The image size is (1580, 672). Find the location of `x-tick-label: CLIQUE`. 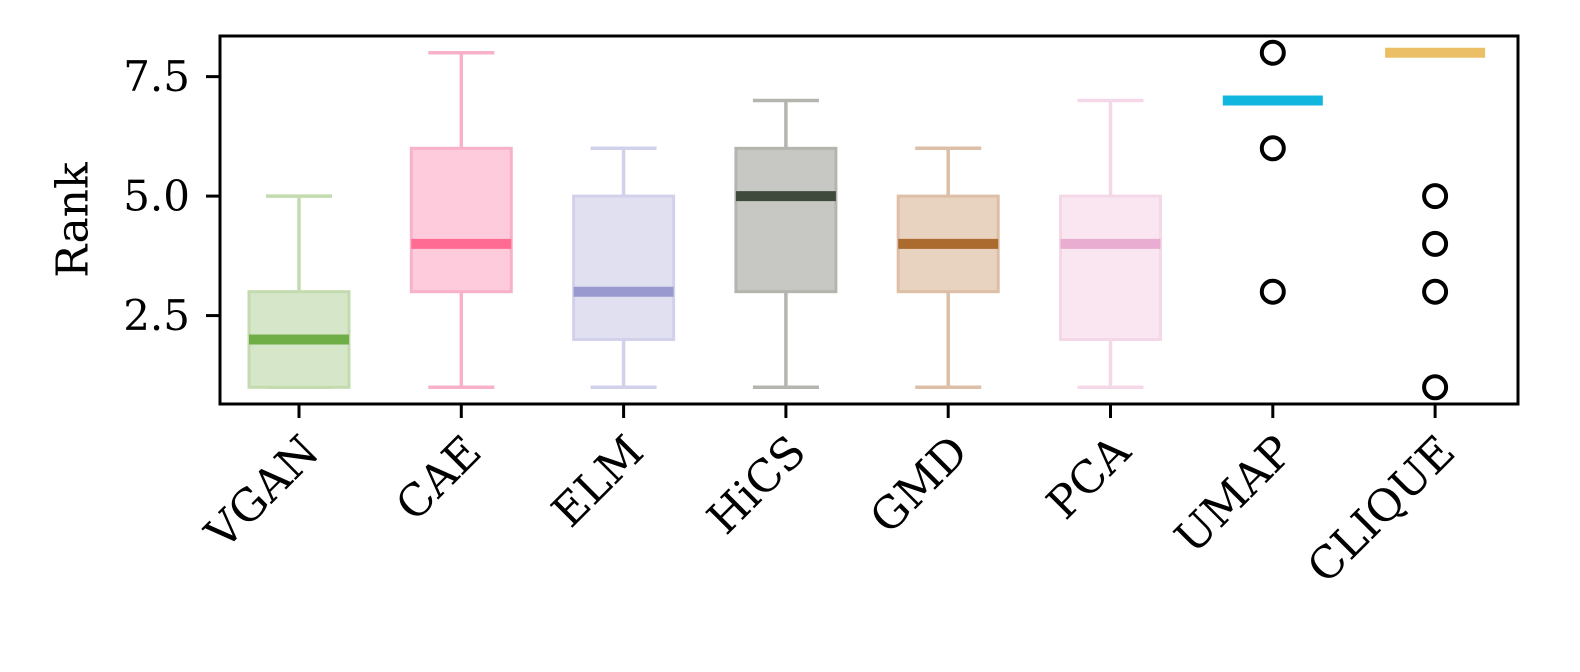

x-tick-label: CLIQUE is located at coordinates (1381, 509).